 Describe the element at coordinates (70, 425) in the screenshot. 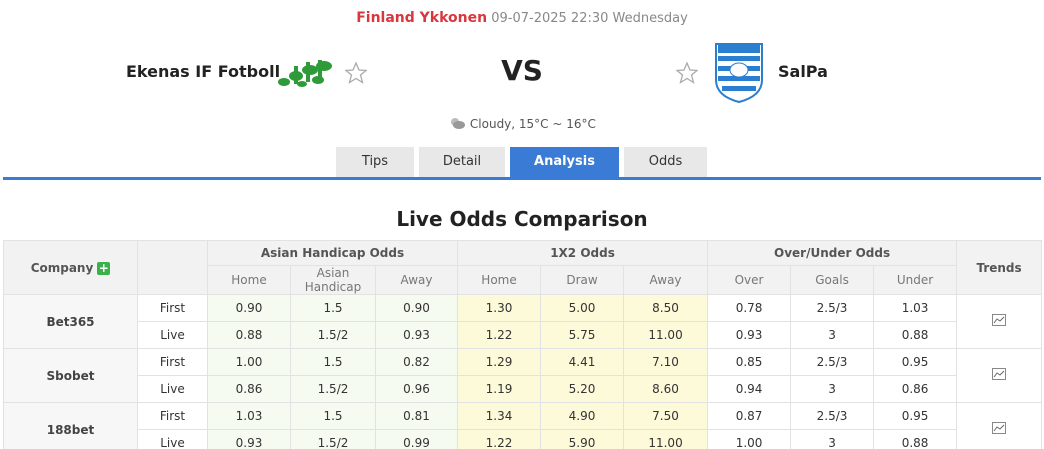

I see `company: 188bet` at that location.